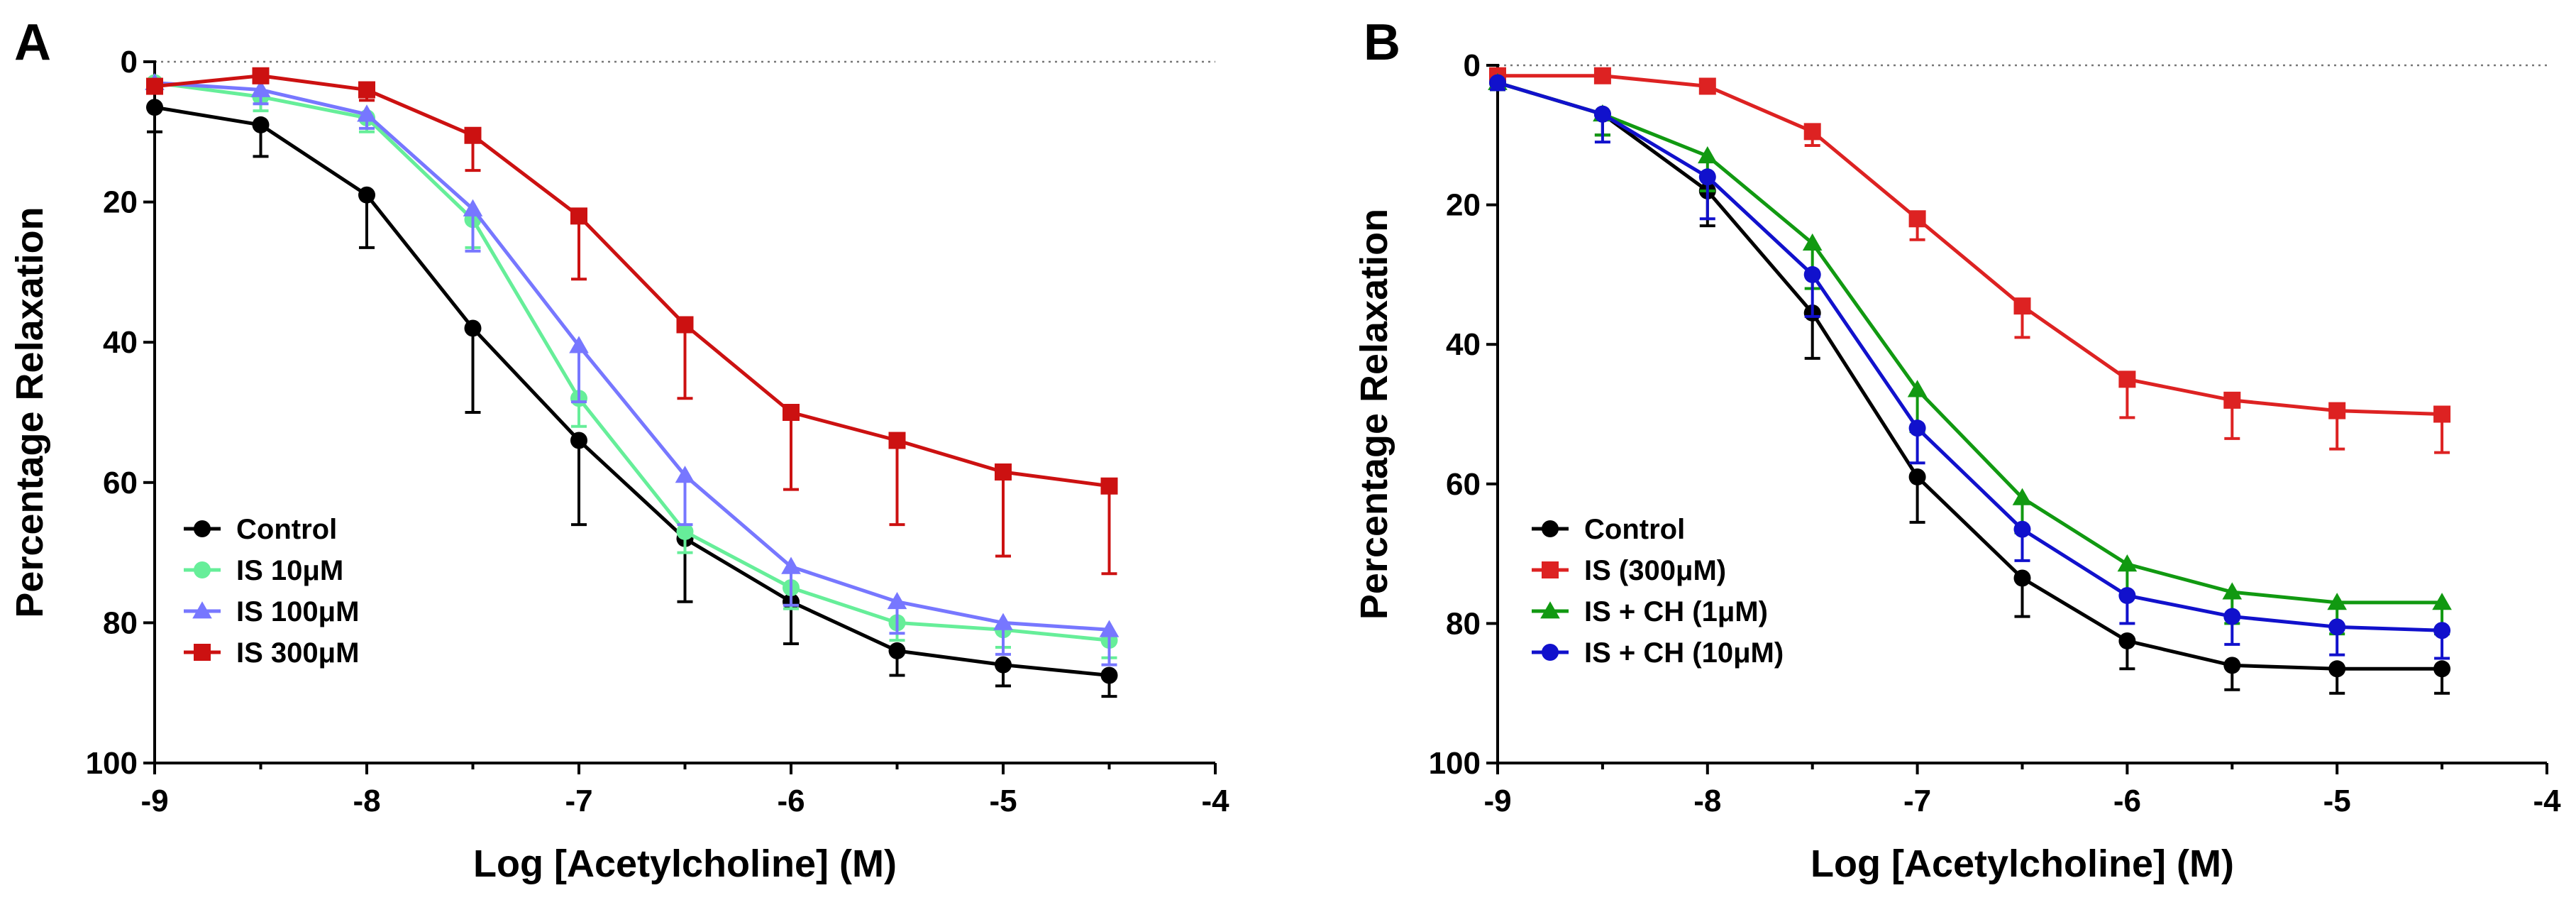  What do you see at coordinates (289, 570) in the screenshot?
I see `legend-label: IS 10μM` at bounding box center [289, 570].